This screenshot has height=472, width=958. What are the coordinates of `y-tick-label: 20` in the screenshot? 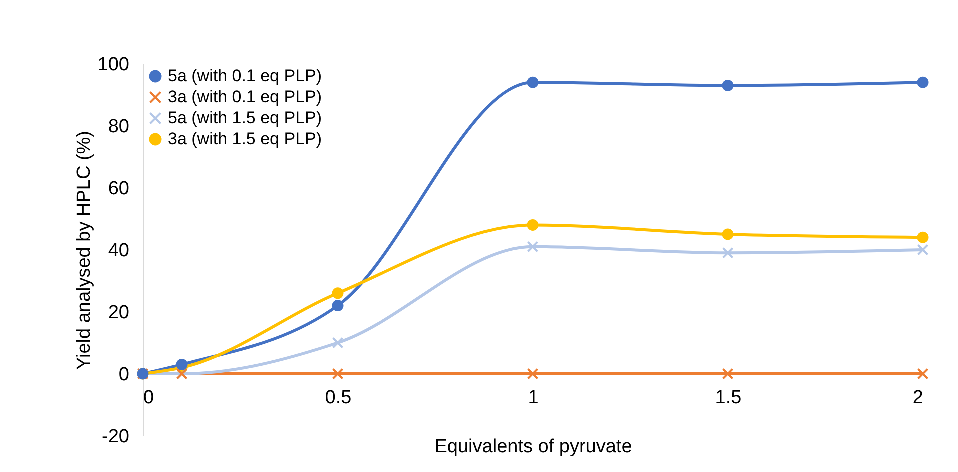 It's located at (119, 313).